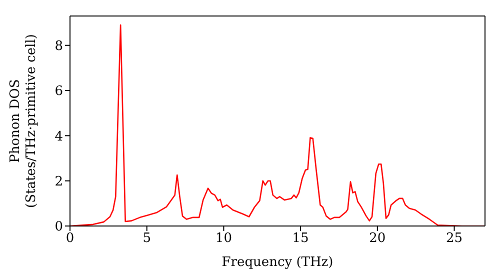 This screenshot has height=280, width=500. I want to click on x-tick-label: 10, so click(223, 238).